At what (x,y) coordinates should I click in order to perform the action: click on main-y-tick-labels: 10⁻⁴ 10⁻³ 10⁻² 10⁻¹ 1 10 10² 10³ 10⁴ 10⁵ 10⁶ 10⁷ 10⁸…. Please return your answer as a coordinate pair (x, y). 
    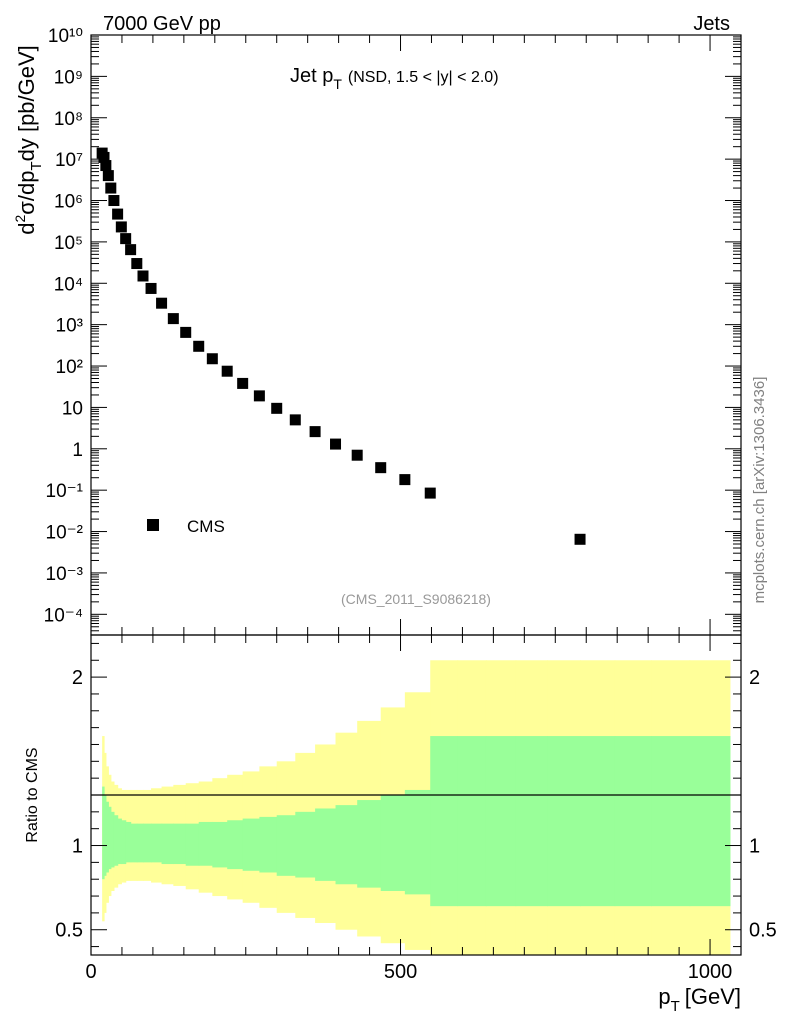
    Looking at the image, I should click on (63, 326).